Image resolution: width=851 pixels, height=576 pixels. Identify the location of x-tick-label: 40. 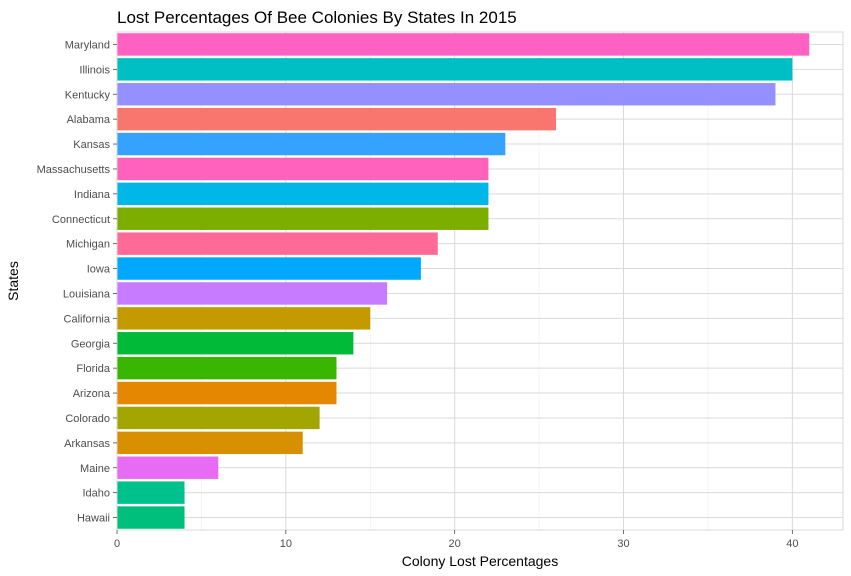
(792, 544).